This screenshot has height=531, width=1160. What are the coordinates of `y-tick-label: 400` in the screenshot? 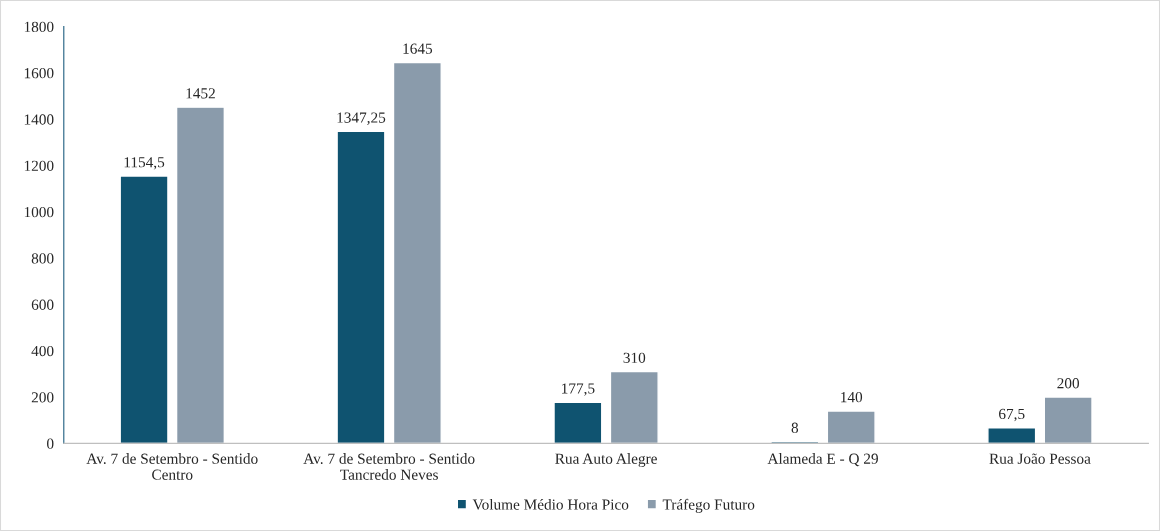 It's located at (42, 351).